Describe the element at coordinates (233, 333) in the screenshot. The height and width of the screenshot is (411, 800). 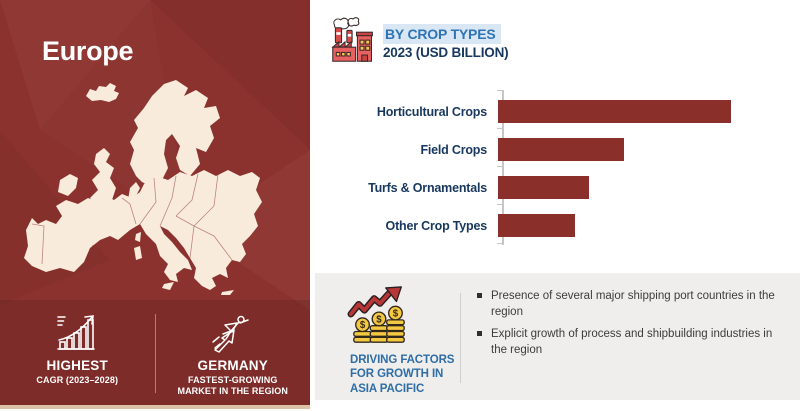
I see `flying-person-icon` at that location.